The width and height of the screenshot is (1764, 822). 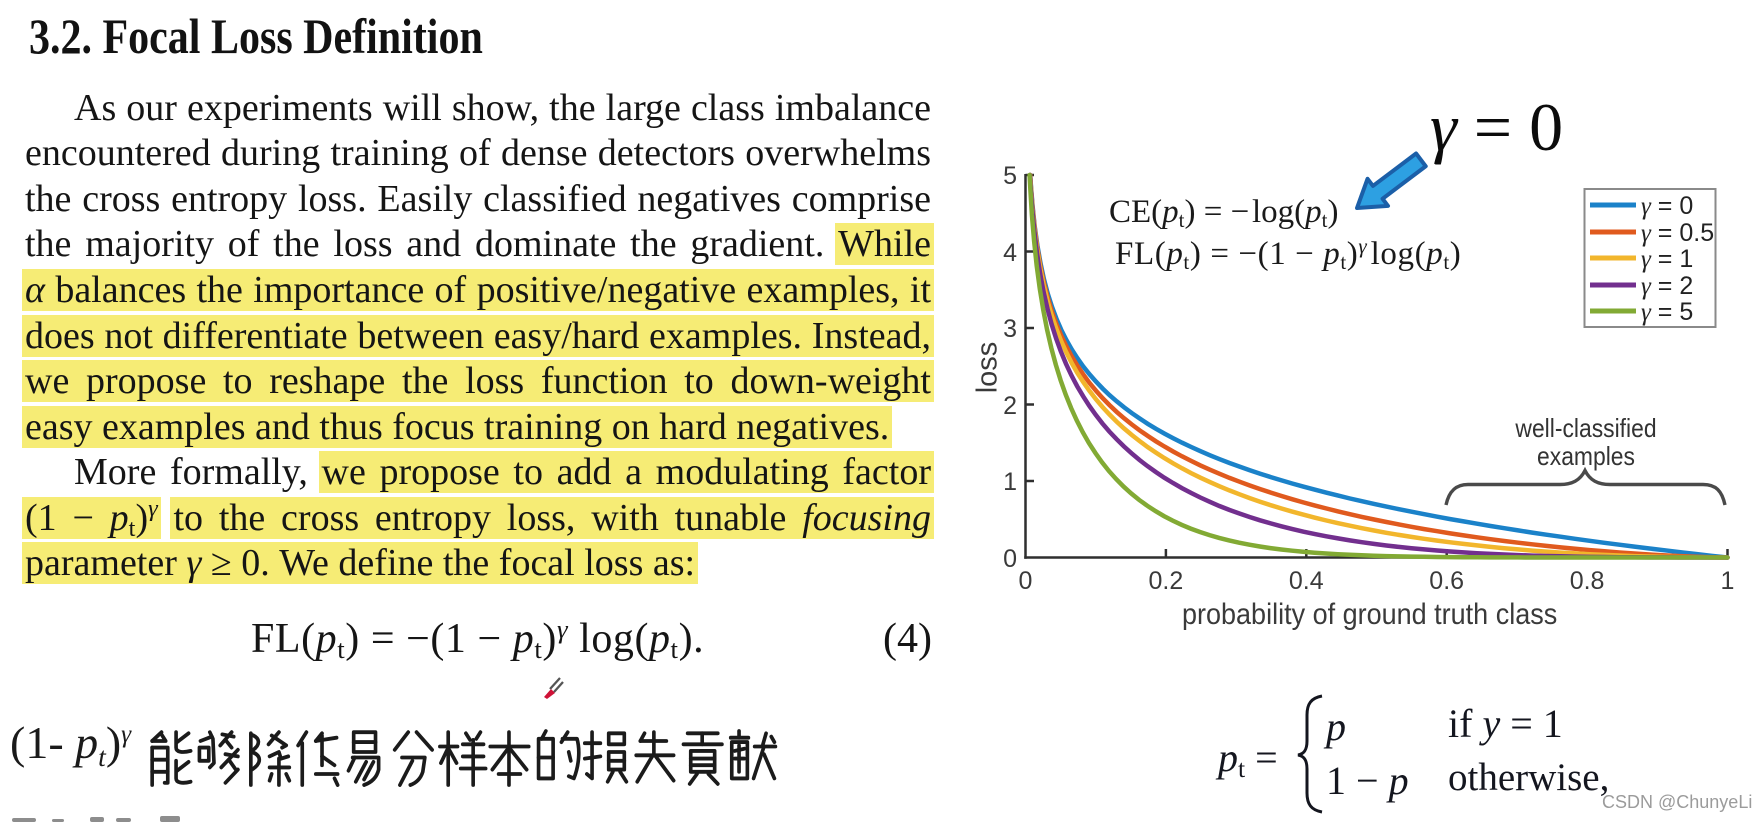 What do you see at coordinates (1667, 206) in the screenshot?
I see `svg-text: γ = 0` at bounding box center [1667, 206].